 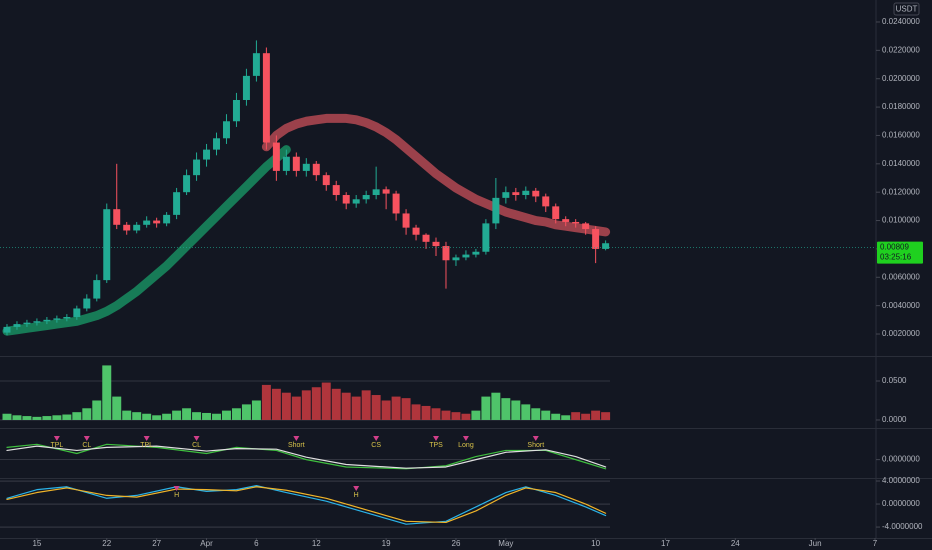 I want to click on annotation: H, so click(x=176, y=495).